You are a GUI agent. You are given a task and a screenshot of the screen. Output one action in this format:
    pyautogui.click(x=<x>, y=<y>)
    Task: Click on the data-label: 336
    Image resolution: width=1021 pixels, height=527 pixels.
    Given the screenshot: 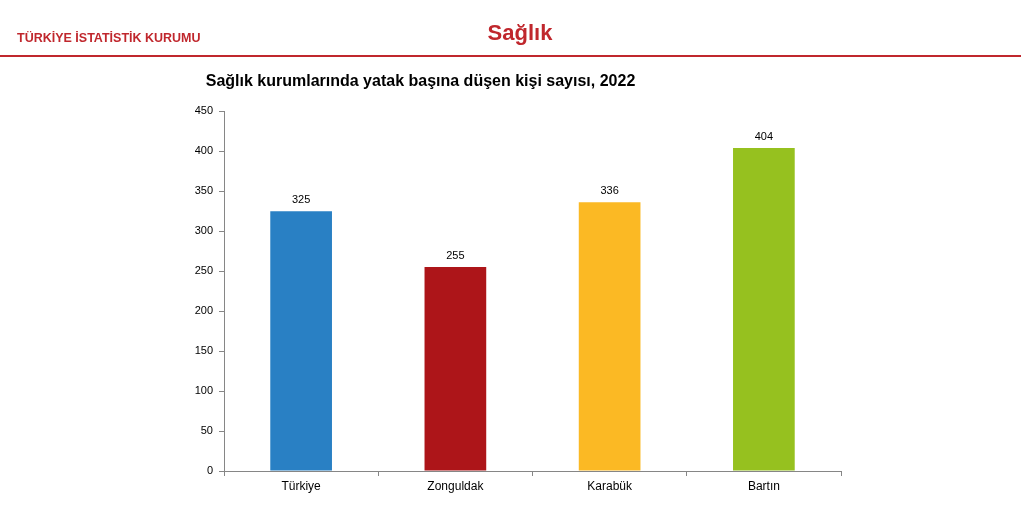 What is the action you would take?
    pyautogui.click(x=609, y=189)
    